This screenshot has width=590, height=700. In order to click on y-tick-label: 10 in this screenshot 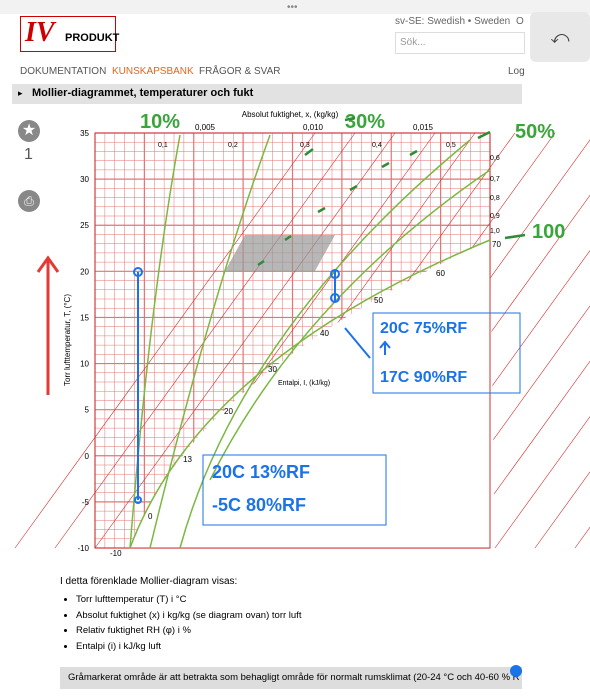, I will do `click(84, 364)`.